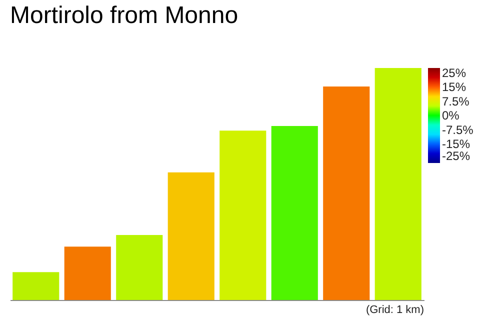 The height and width of the screenshot is (321, 480). Describe the element at coordinates (456, 156) in the screenshot. I see `color-bar-label: -25%` at that location.